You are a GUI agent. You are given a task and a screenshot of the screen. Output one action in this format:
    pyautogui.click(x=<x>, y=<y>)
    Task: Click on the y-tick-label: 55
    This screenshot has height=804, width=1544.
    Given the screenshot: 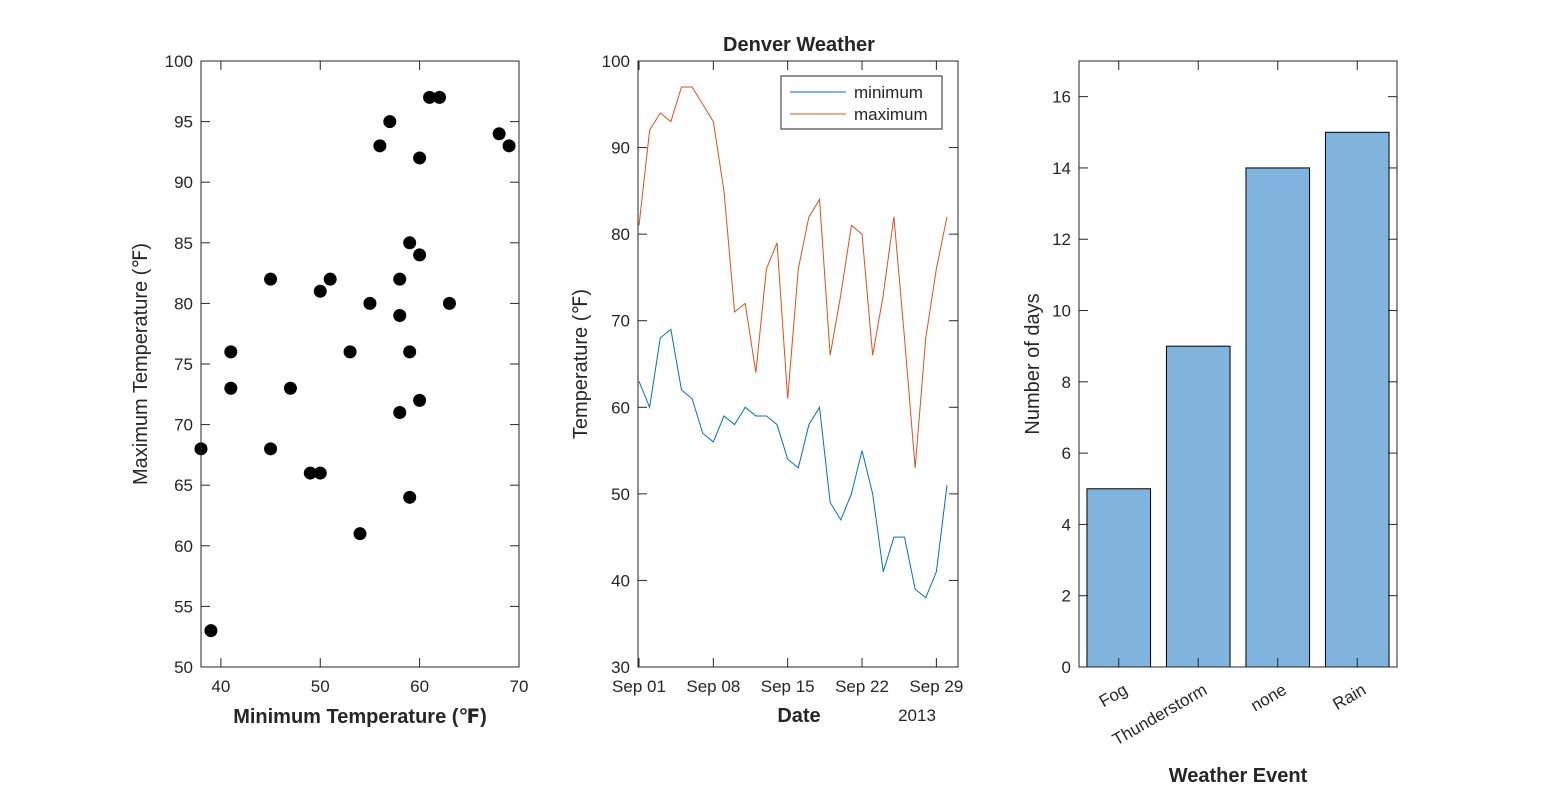 What is the action you would take?
    pyautogui.click(x=183, y=606)
    